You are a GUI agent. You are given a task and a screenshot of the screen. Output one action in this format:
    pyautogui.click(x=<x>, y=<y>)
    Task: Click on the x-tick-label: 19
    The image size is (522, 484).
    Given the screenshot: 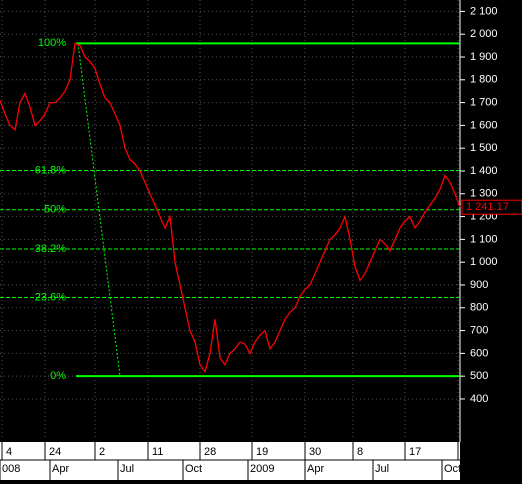 What is the action you would take?
    pyautogui.click(x=262, y=452)
    